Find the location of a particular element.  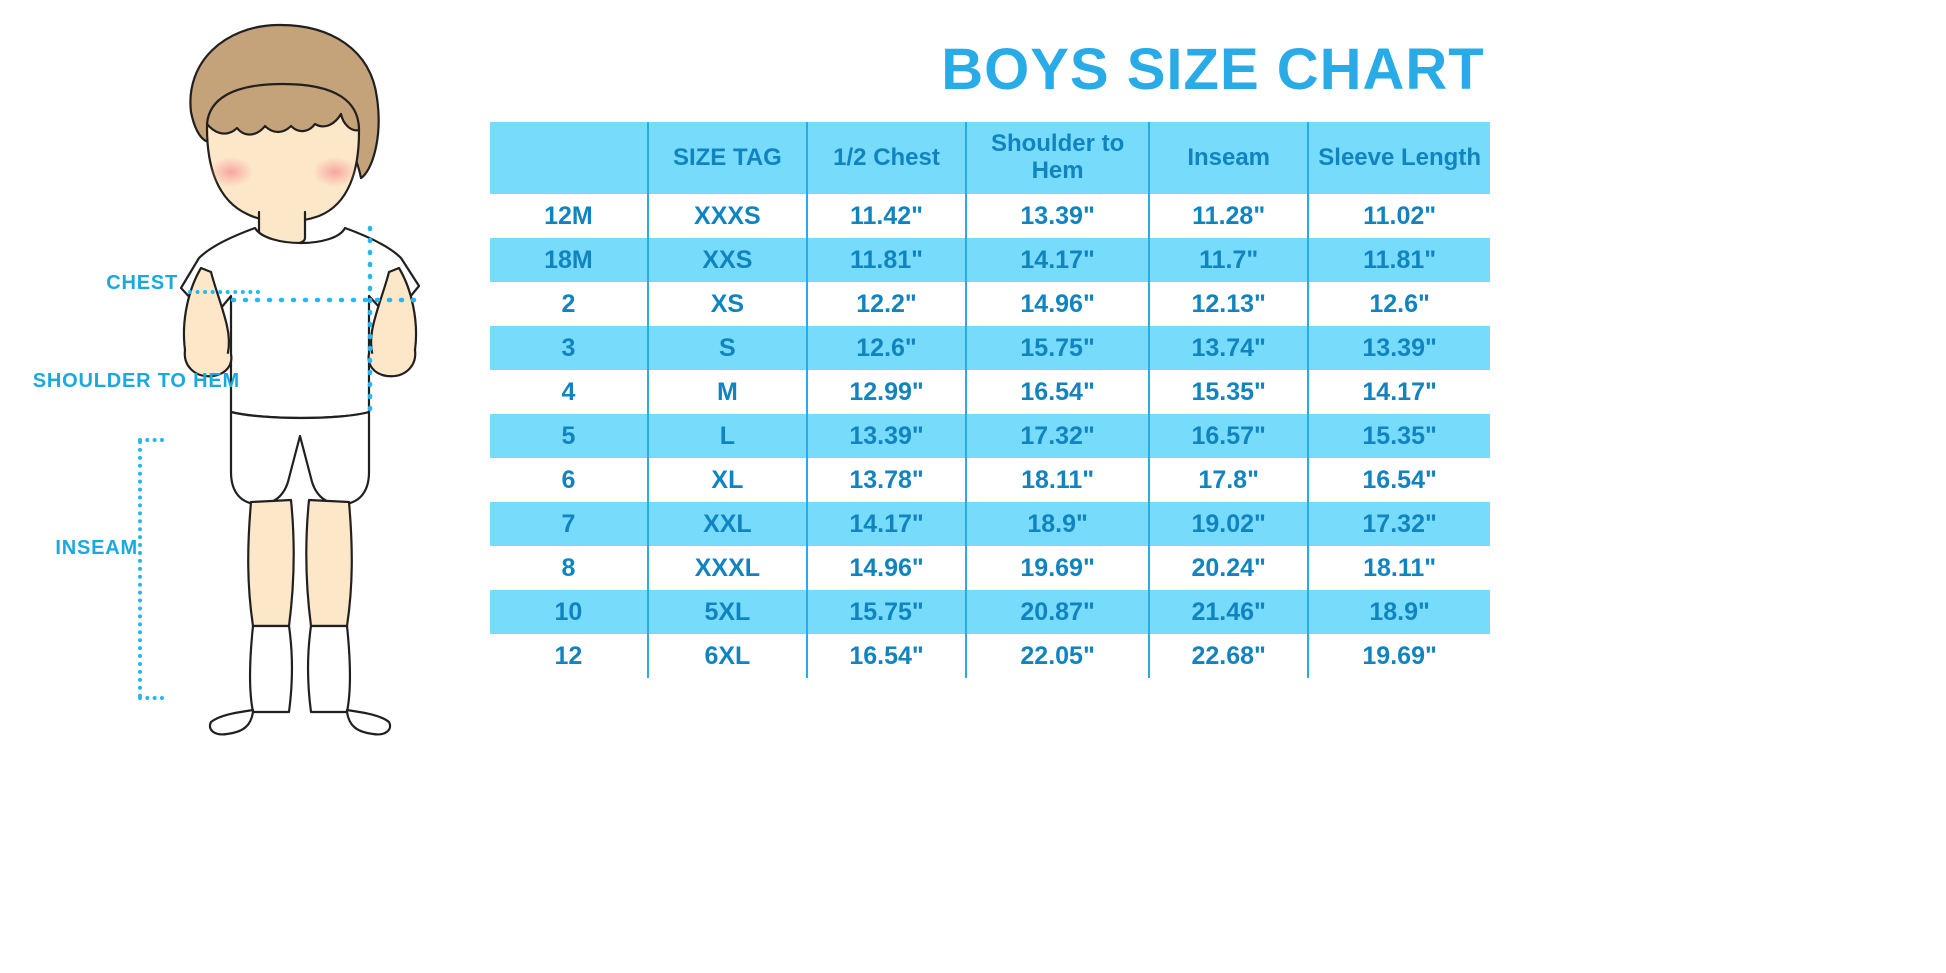

cell-shoulder-to-hem: 14.96" is located at coordinates (1058, 304).